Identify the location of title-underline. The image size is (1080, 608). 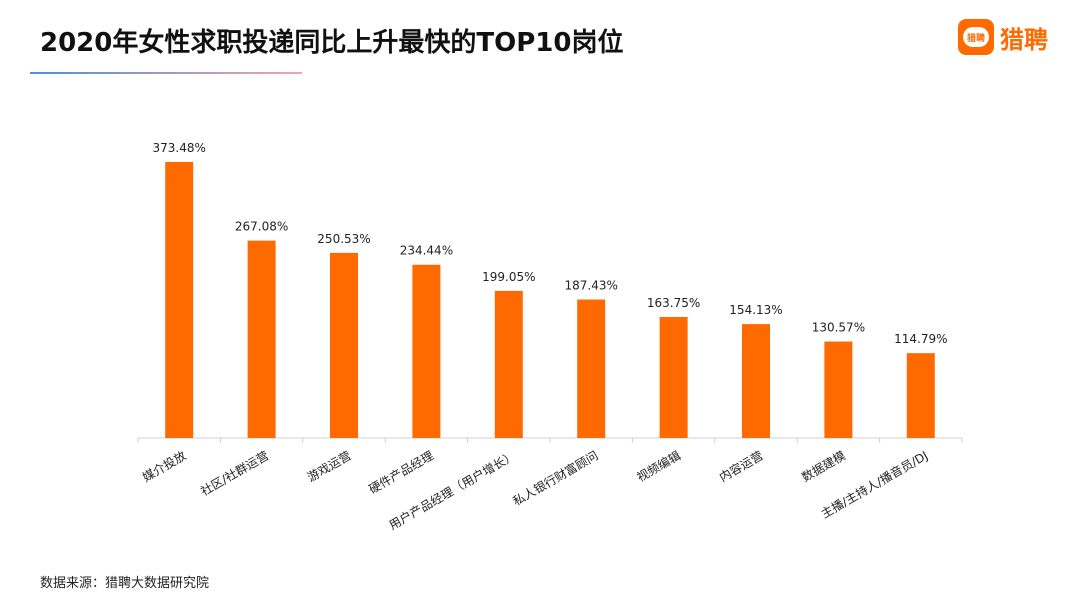
(166, 73).